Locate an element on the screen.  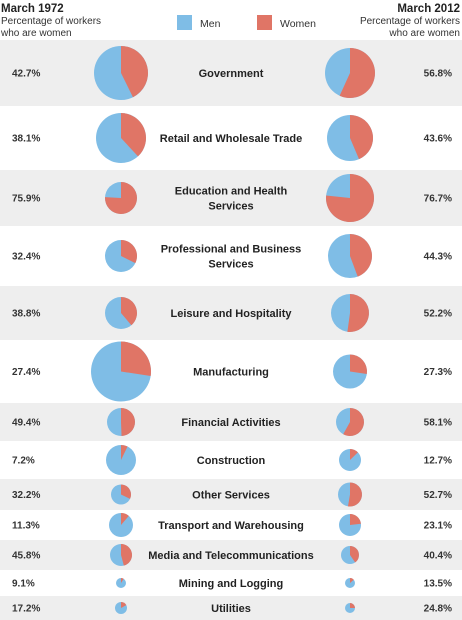
category-label: Utilities is located at coordinates (231, 609).